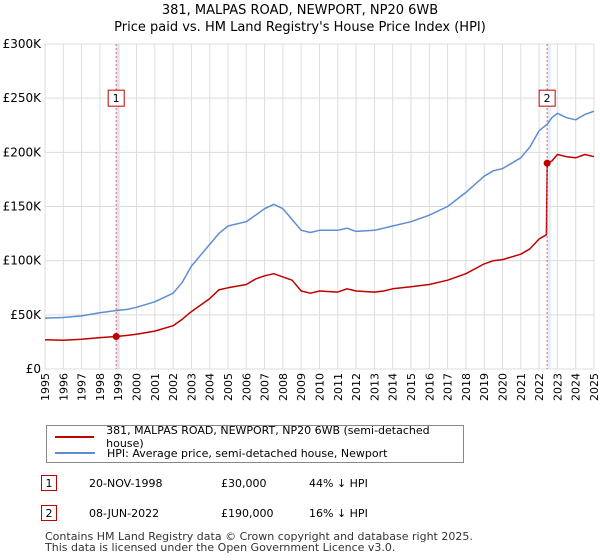  I want to click on x-tick-label: 2004, so click(210, 387).